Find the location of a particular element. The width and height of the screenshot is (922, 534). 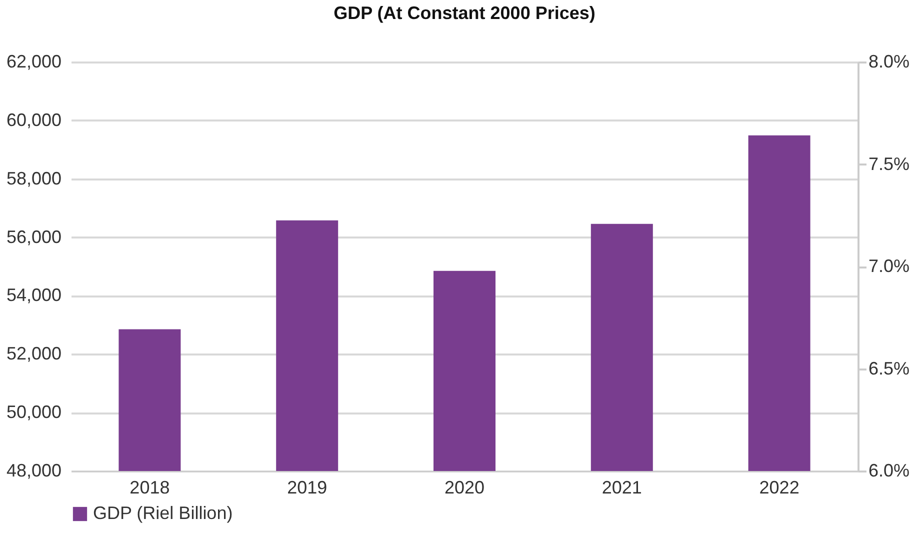

x-tick-label: 2022 is located at coordinates (779, 488).